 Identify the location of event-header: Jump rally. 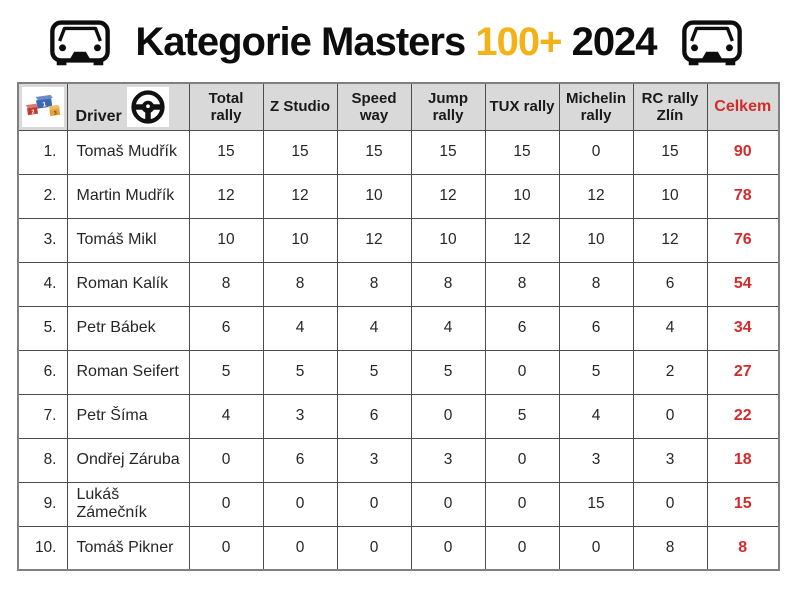
(448, 106).